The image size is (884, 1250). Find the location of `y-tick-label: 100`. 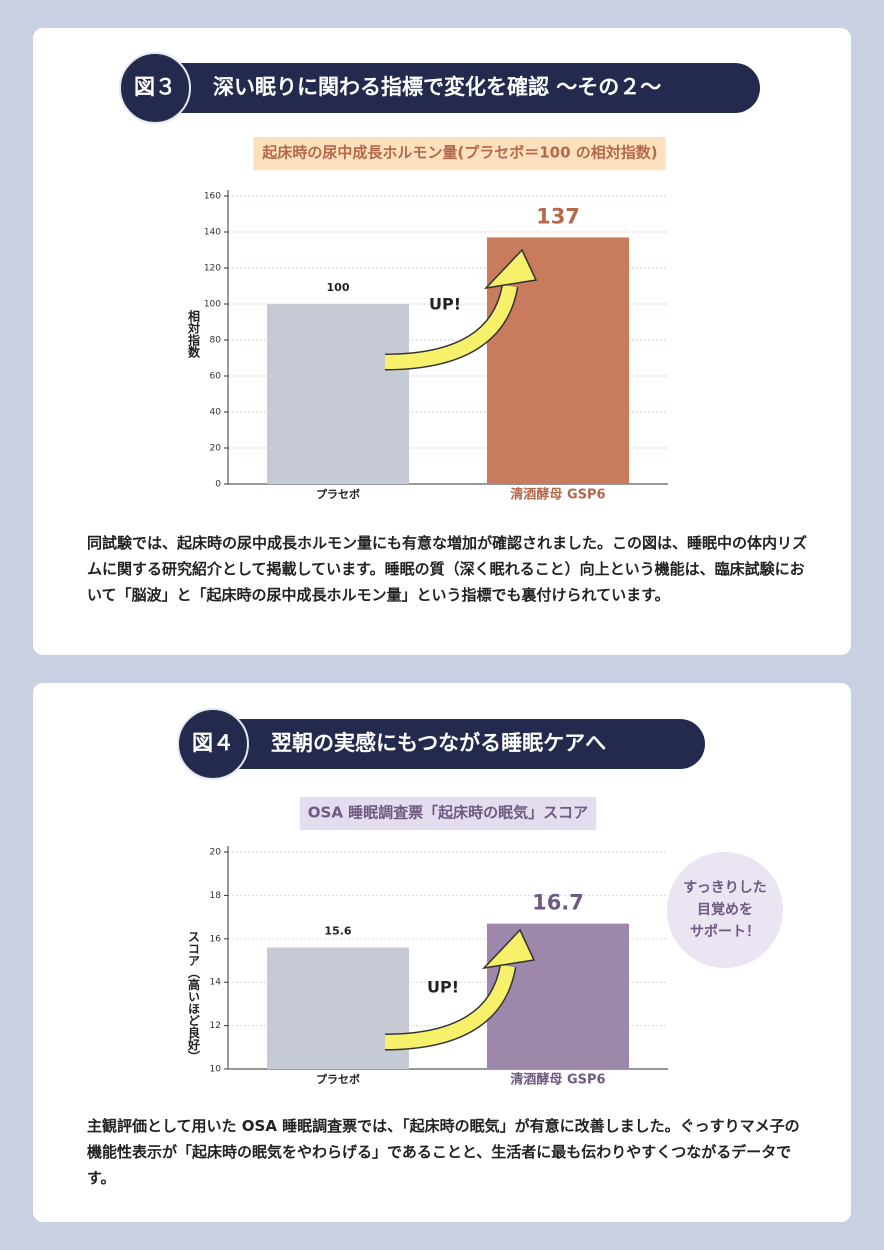

y-tick-label: 100 is located at coordinates (212, 305).